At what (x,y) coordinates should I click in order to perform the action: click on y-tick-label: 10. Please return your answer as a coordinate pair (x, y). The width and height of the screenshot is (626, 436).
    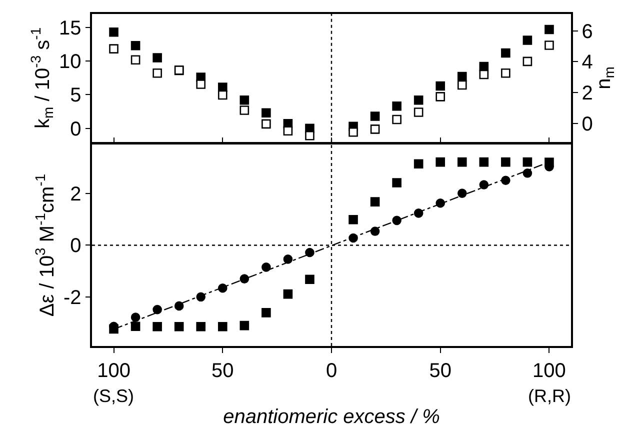
    Looking at the image, I should click on (70, 62).